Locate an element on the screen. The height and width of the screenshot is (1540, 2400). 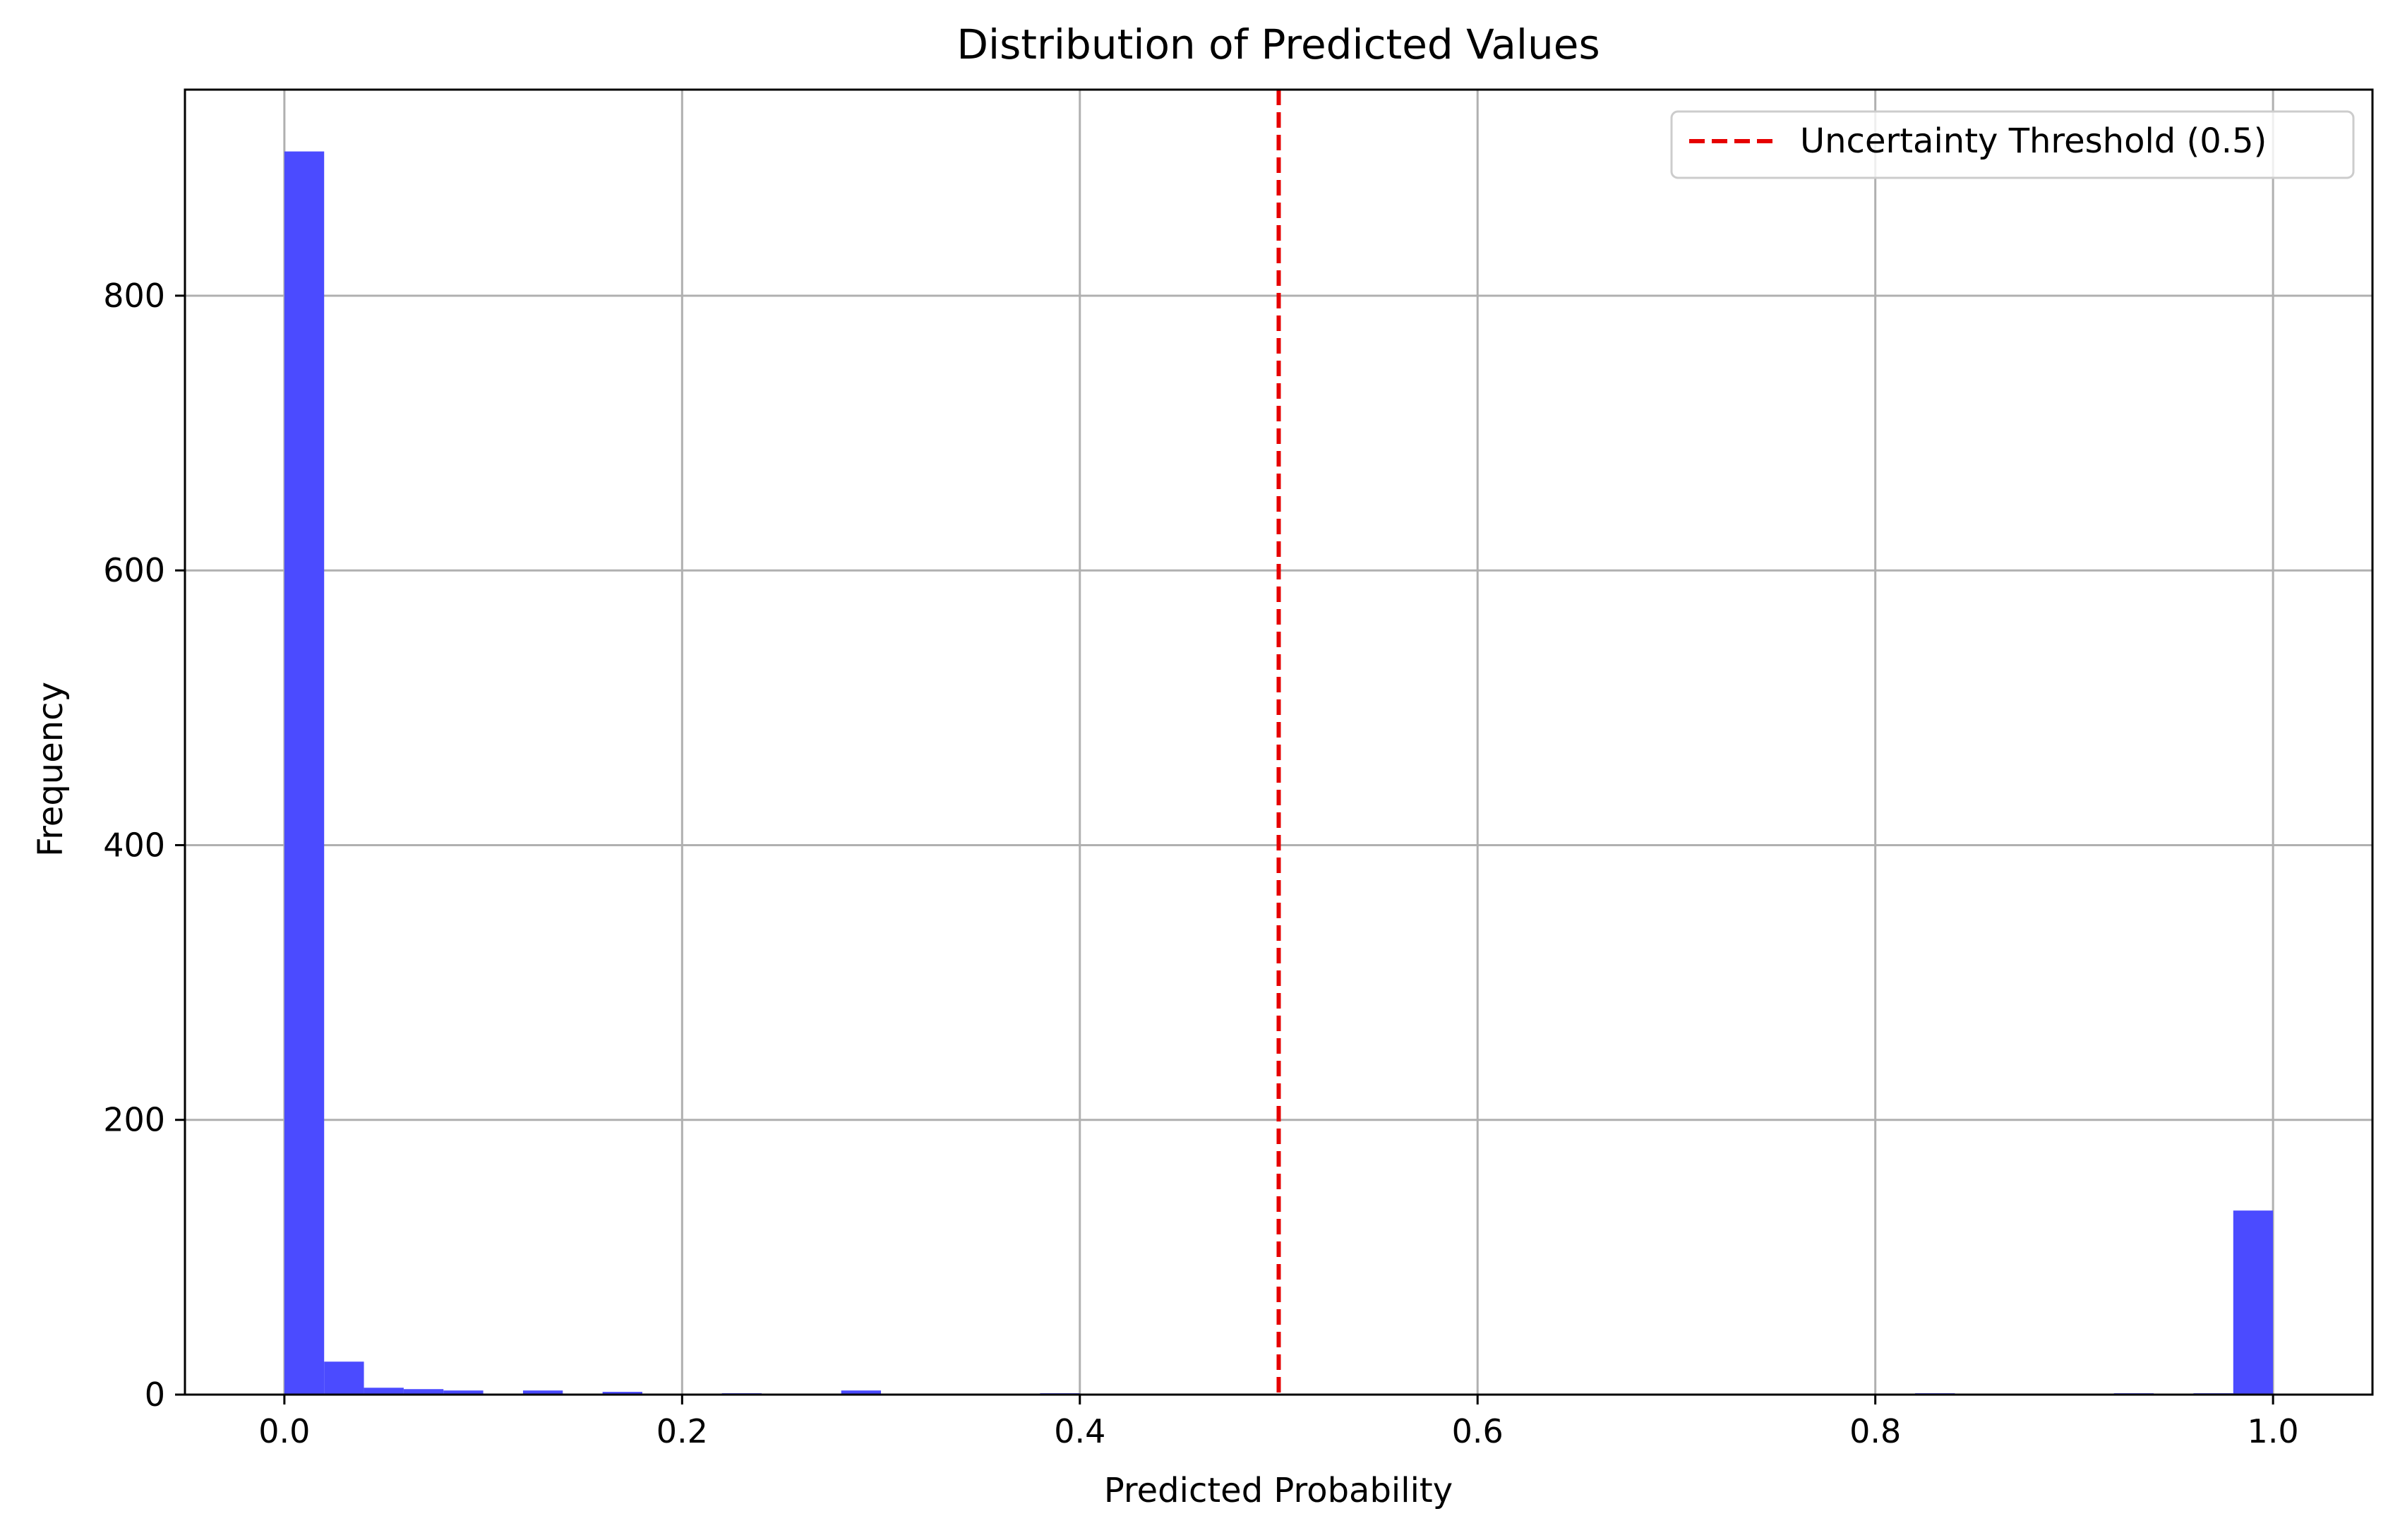
x-tick-label: 0.4 is located at coordinates (1080, 1431).